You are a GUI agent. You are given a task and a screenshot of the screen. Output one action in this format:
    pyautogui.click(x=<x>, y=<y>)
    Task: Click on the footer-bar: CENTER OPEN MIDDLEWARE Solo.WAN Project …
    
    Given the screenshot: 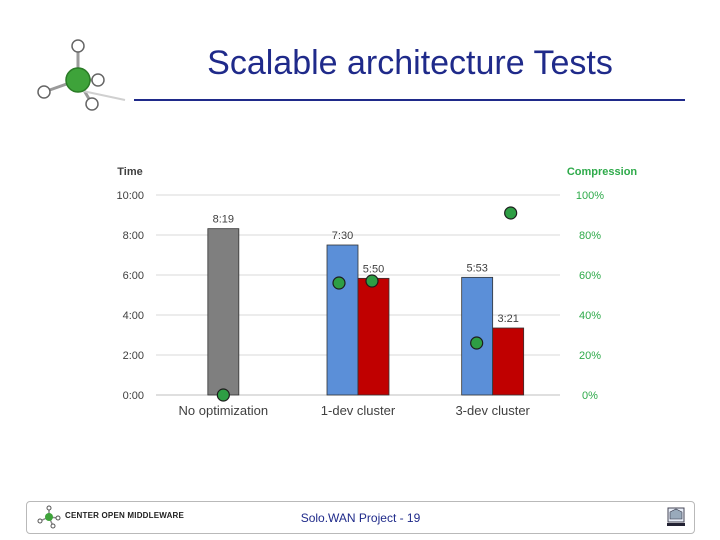 What is the action you would take?
    pyautogui.click(x=360, y=517)
    